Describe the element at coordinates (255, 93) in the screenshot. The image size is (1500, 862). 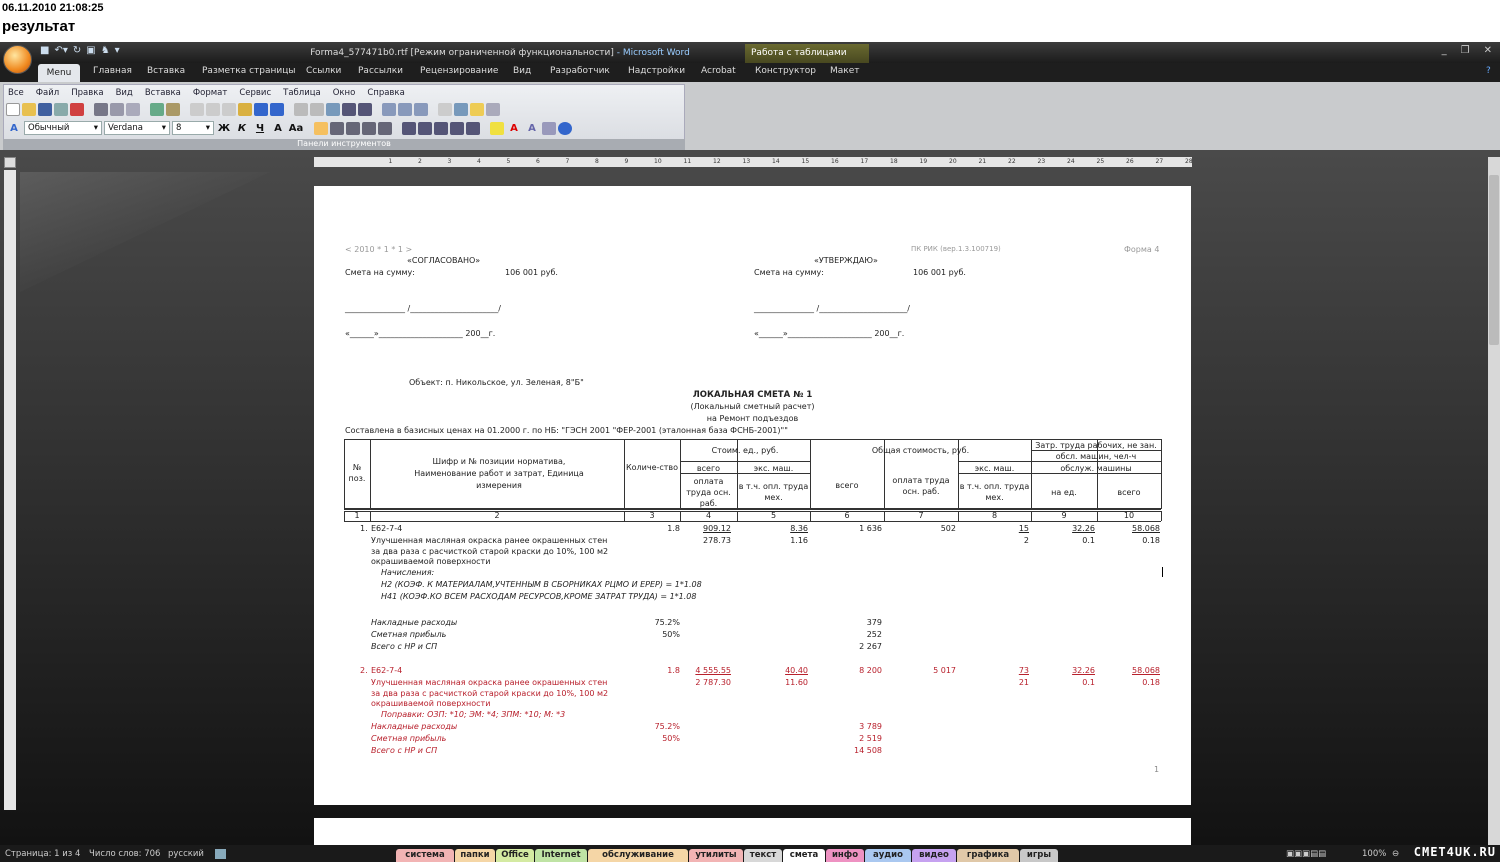
I see `menu-tools: Сервис` at that location.